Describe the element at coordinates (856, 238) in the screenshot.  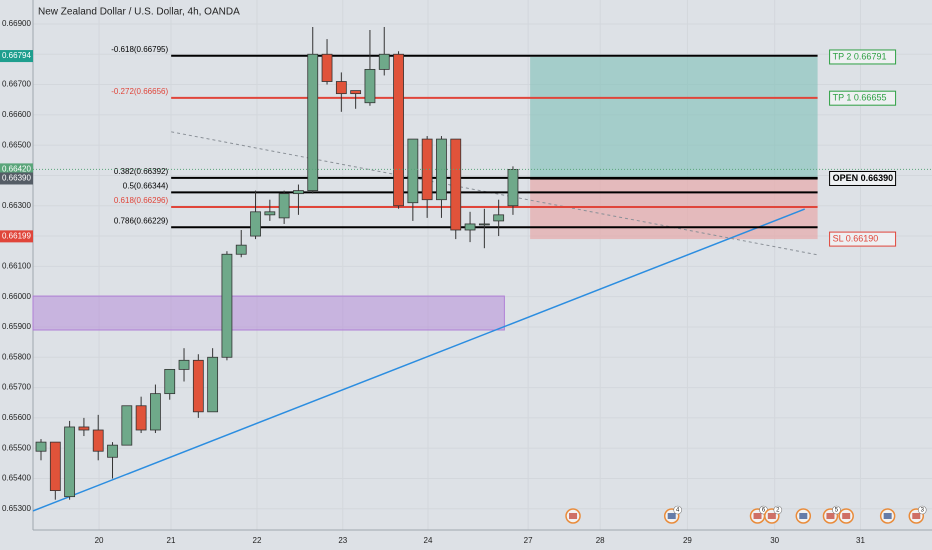
I see `position-label: SL 0.66190` at that location.